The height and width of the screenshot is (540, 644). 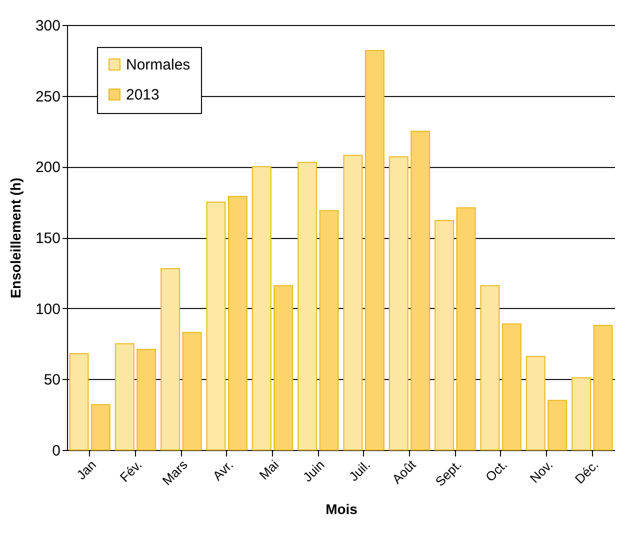 I want to click on x-axis-title: Mois, so click(x=342, y=509).